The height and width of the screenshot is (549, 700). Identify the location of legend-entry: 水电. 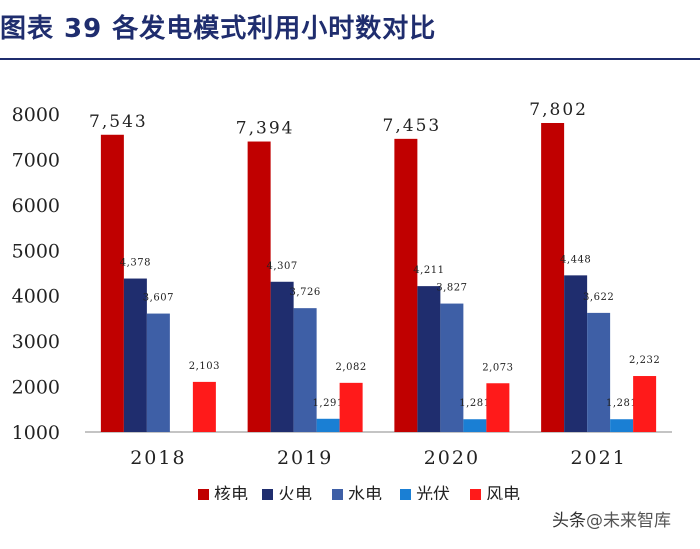
(365, 492).